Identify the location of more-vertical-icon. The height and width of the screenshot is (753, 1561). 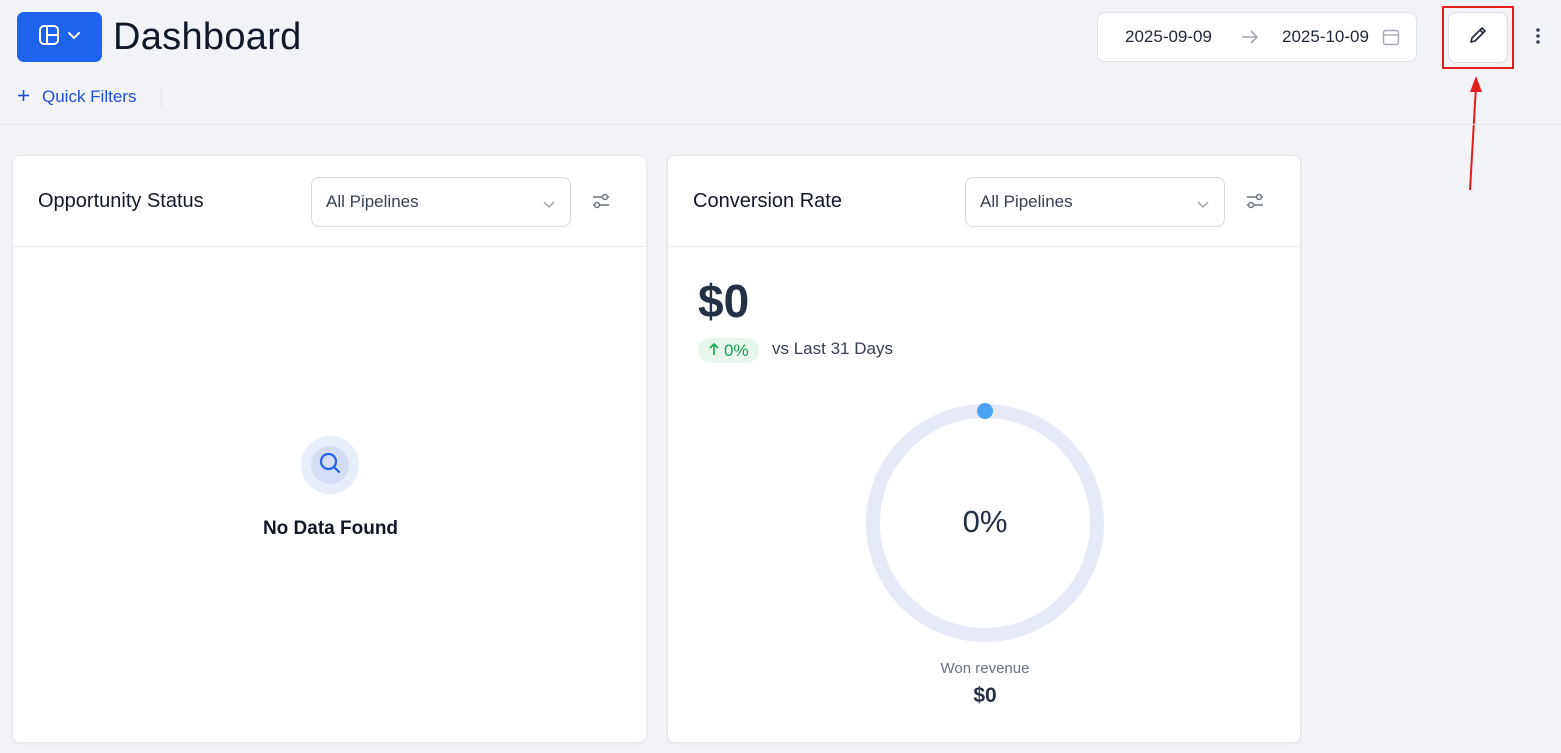
(1538, 38).